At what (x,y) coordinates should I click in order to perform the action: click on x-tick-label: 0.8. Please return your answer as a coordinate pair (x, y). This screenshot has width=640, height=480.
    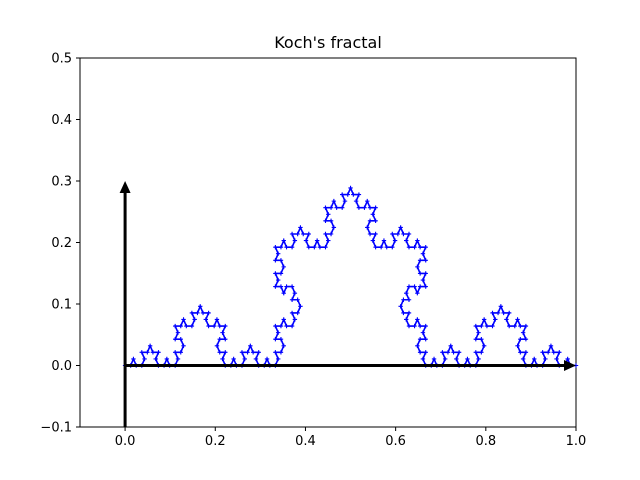
    Looking at the image, I should click on (485, 441).